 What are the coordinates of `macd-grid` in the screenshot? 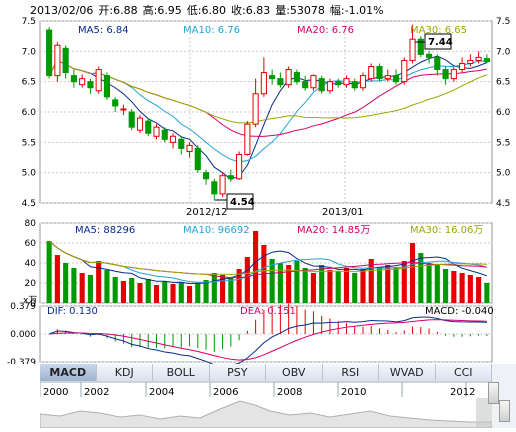 It's located at (266, 334).